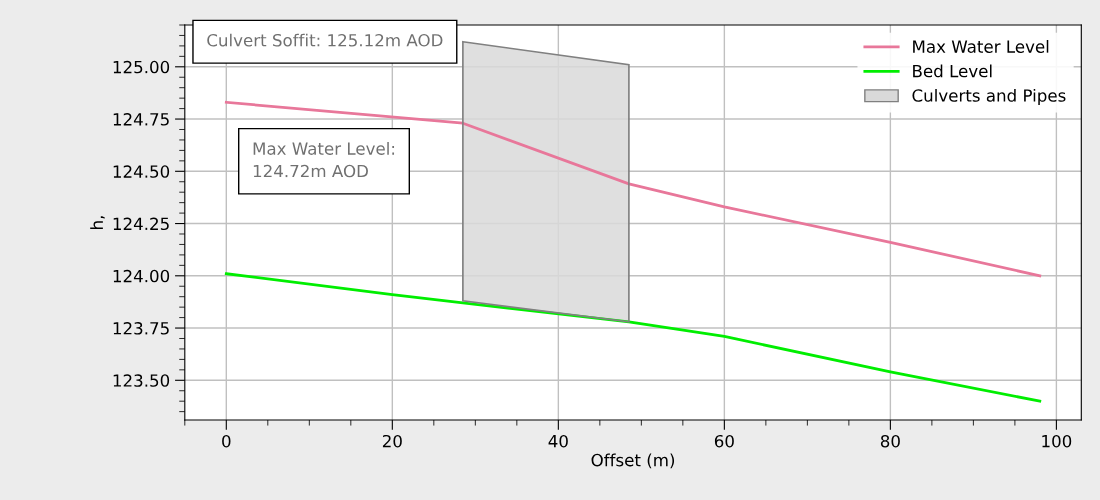 This screenshot has width=1100, height=500. What do you see at coordinates (392, 441) in the screenshot?
I see `x-tick-label: 20` at bounding box center [392, 441].